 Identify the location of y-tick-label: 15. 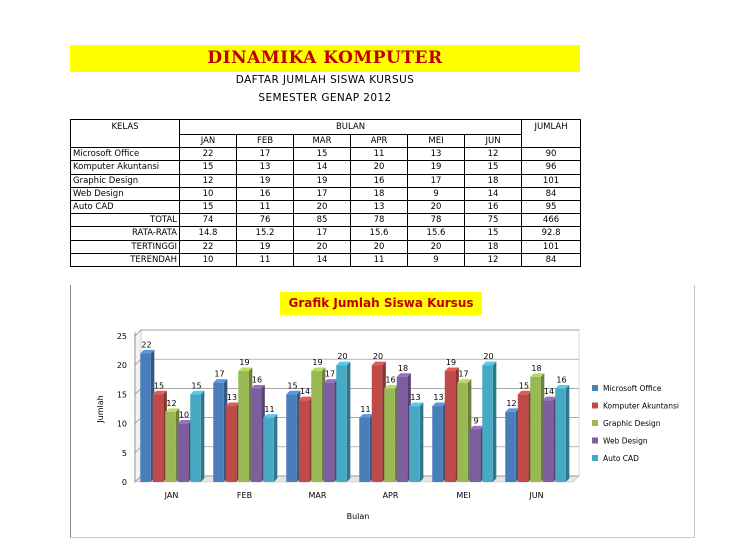
(122, 394).